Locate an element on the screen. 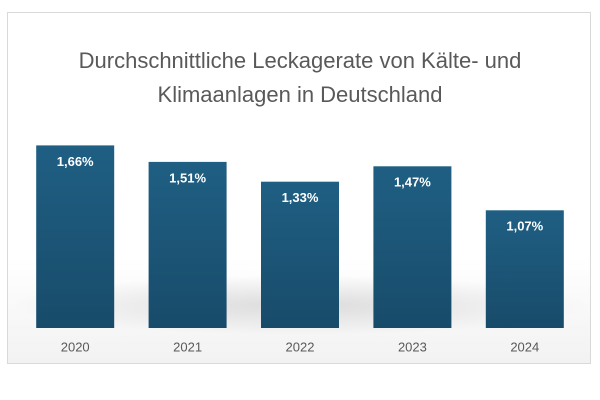 The width and height of the screenshot is (600, 400). value-label: 1,66% is located at coordinates (75, 161).